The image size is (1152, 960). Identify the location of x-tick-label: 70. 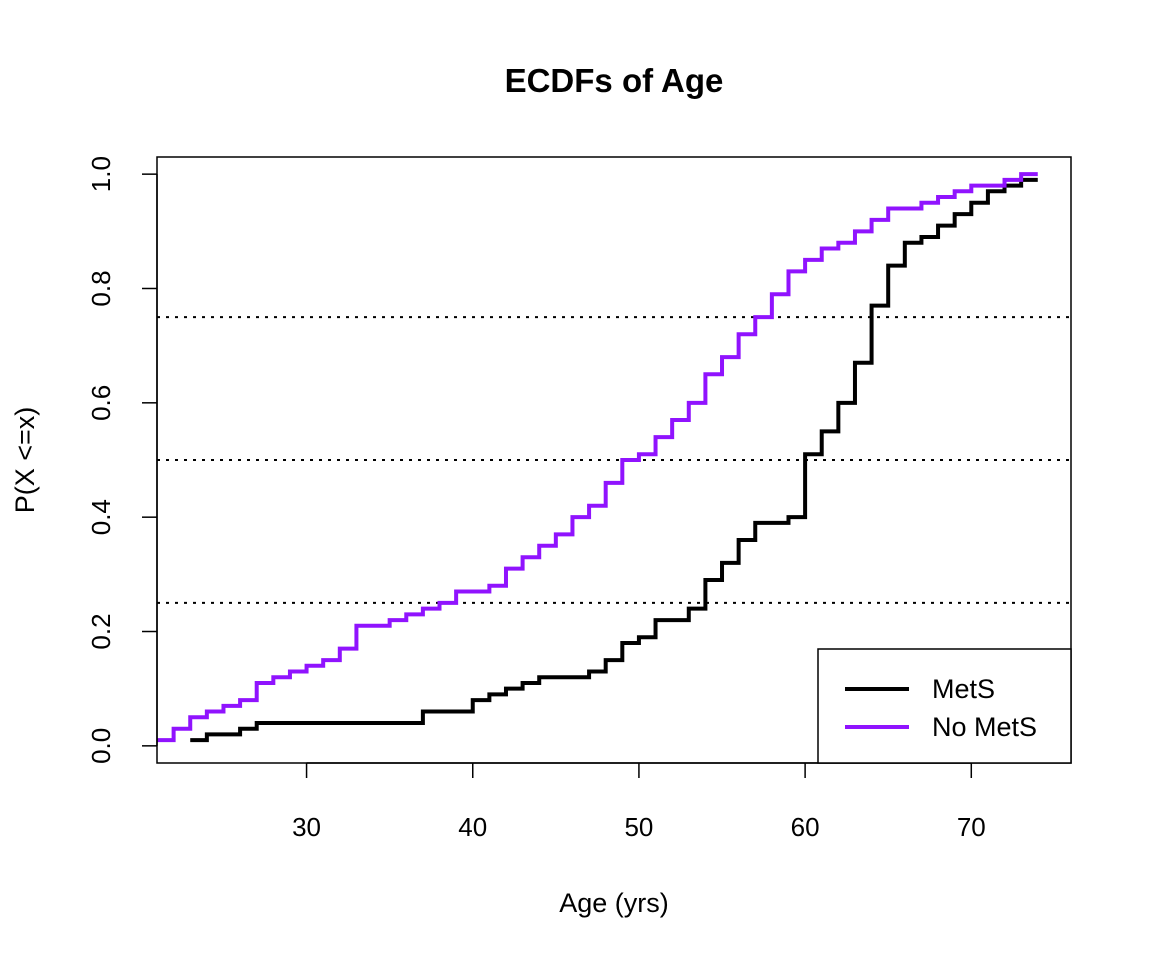
(971, 827).